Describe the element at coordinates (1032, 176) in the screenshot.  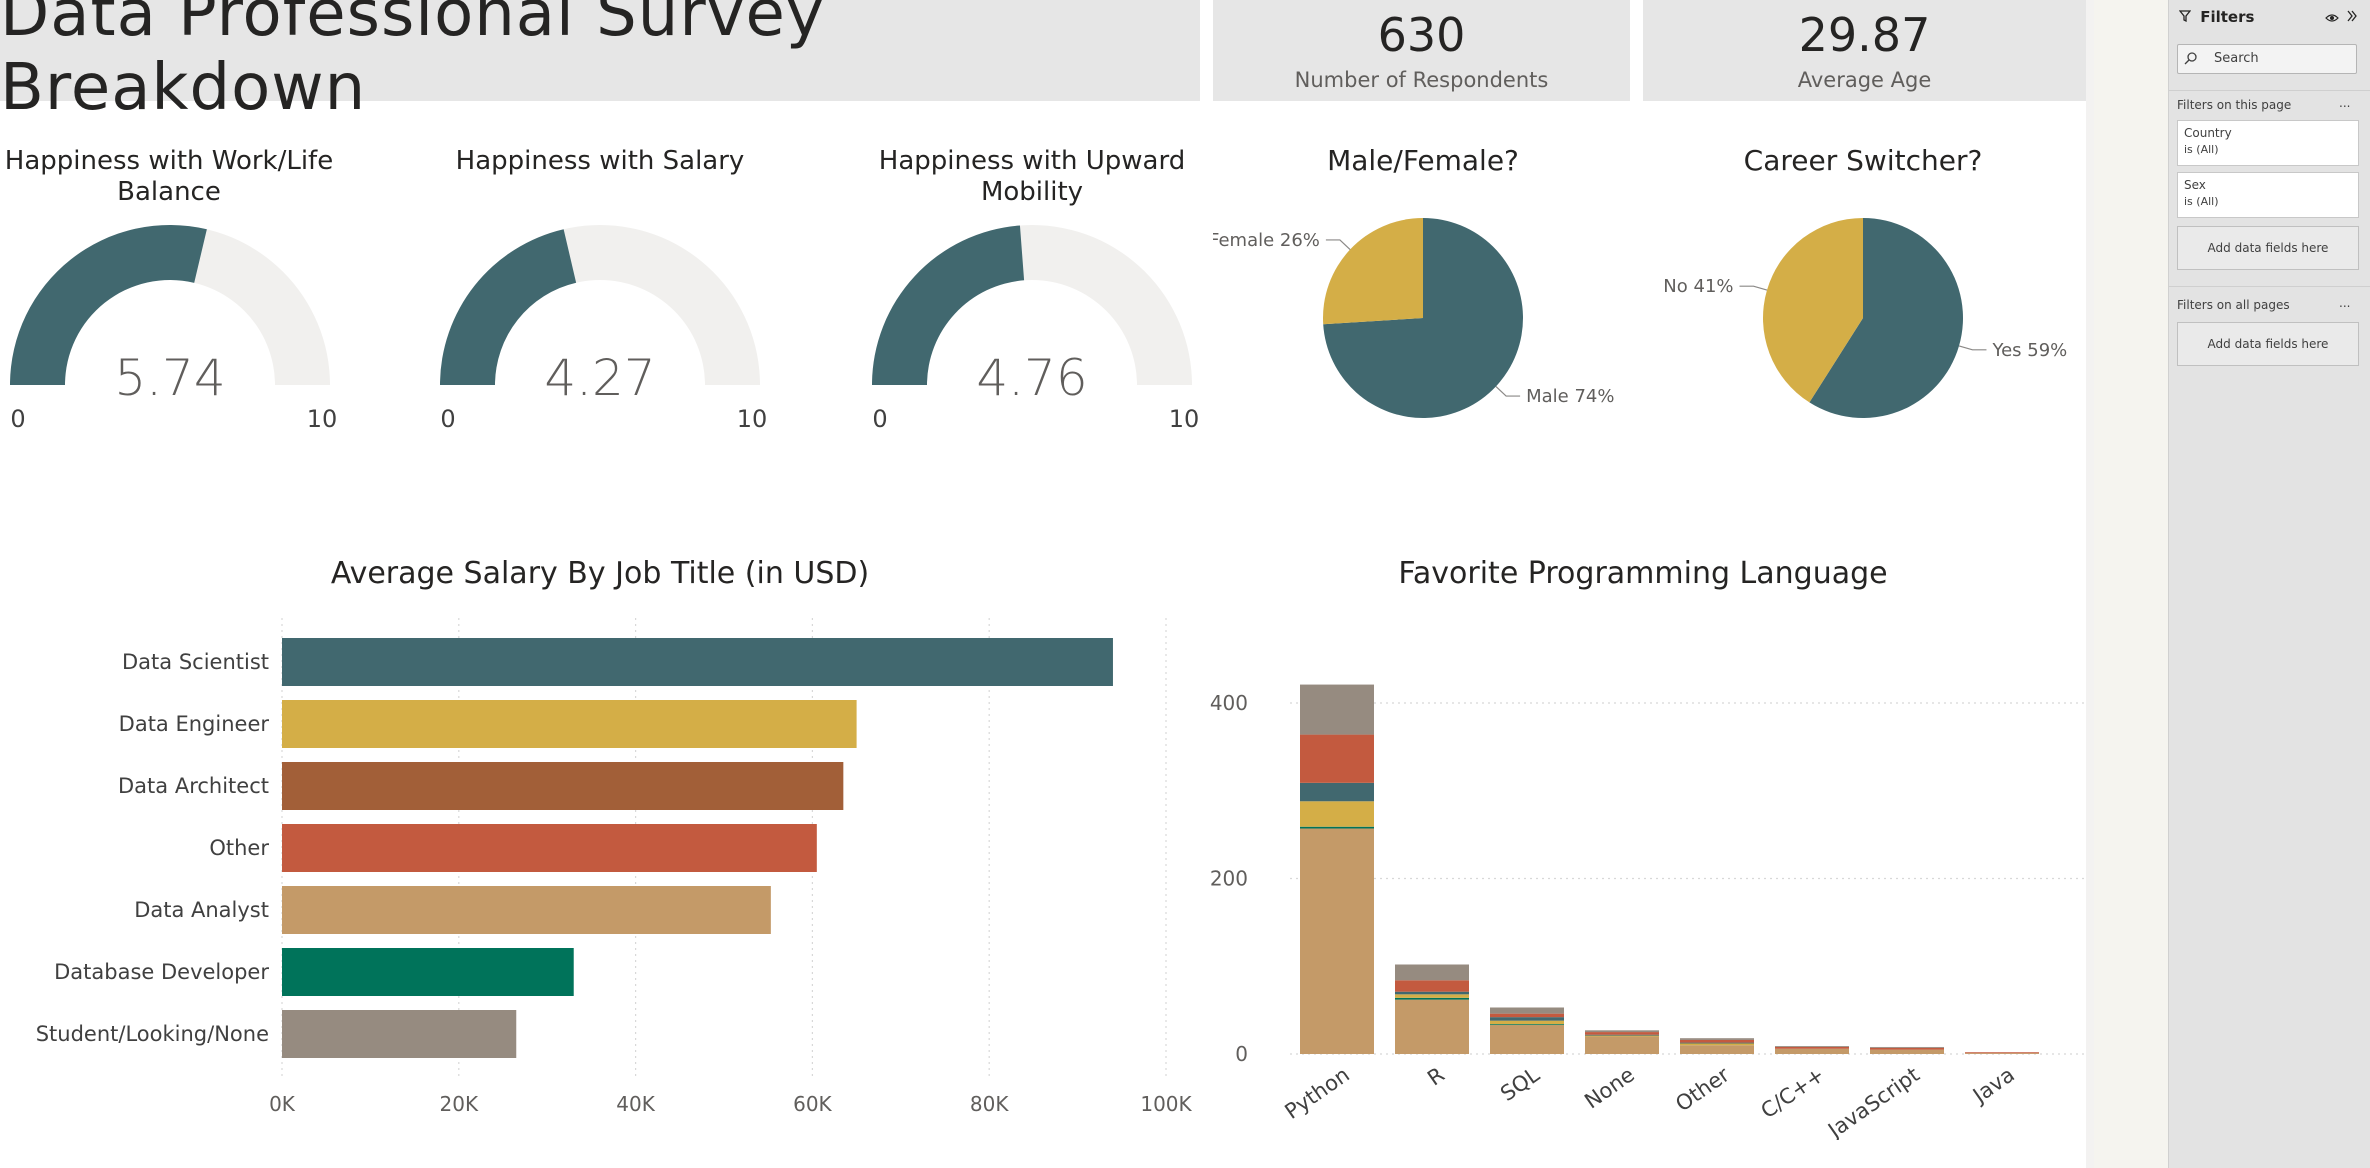
I see `gauge-title-upward-mobility: Happiness with Upward Mobility` at that location.